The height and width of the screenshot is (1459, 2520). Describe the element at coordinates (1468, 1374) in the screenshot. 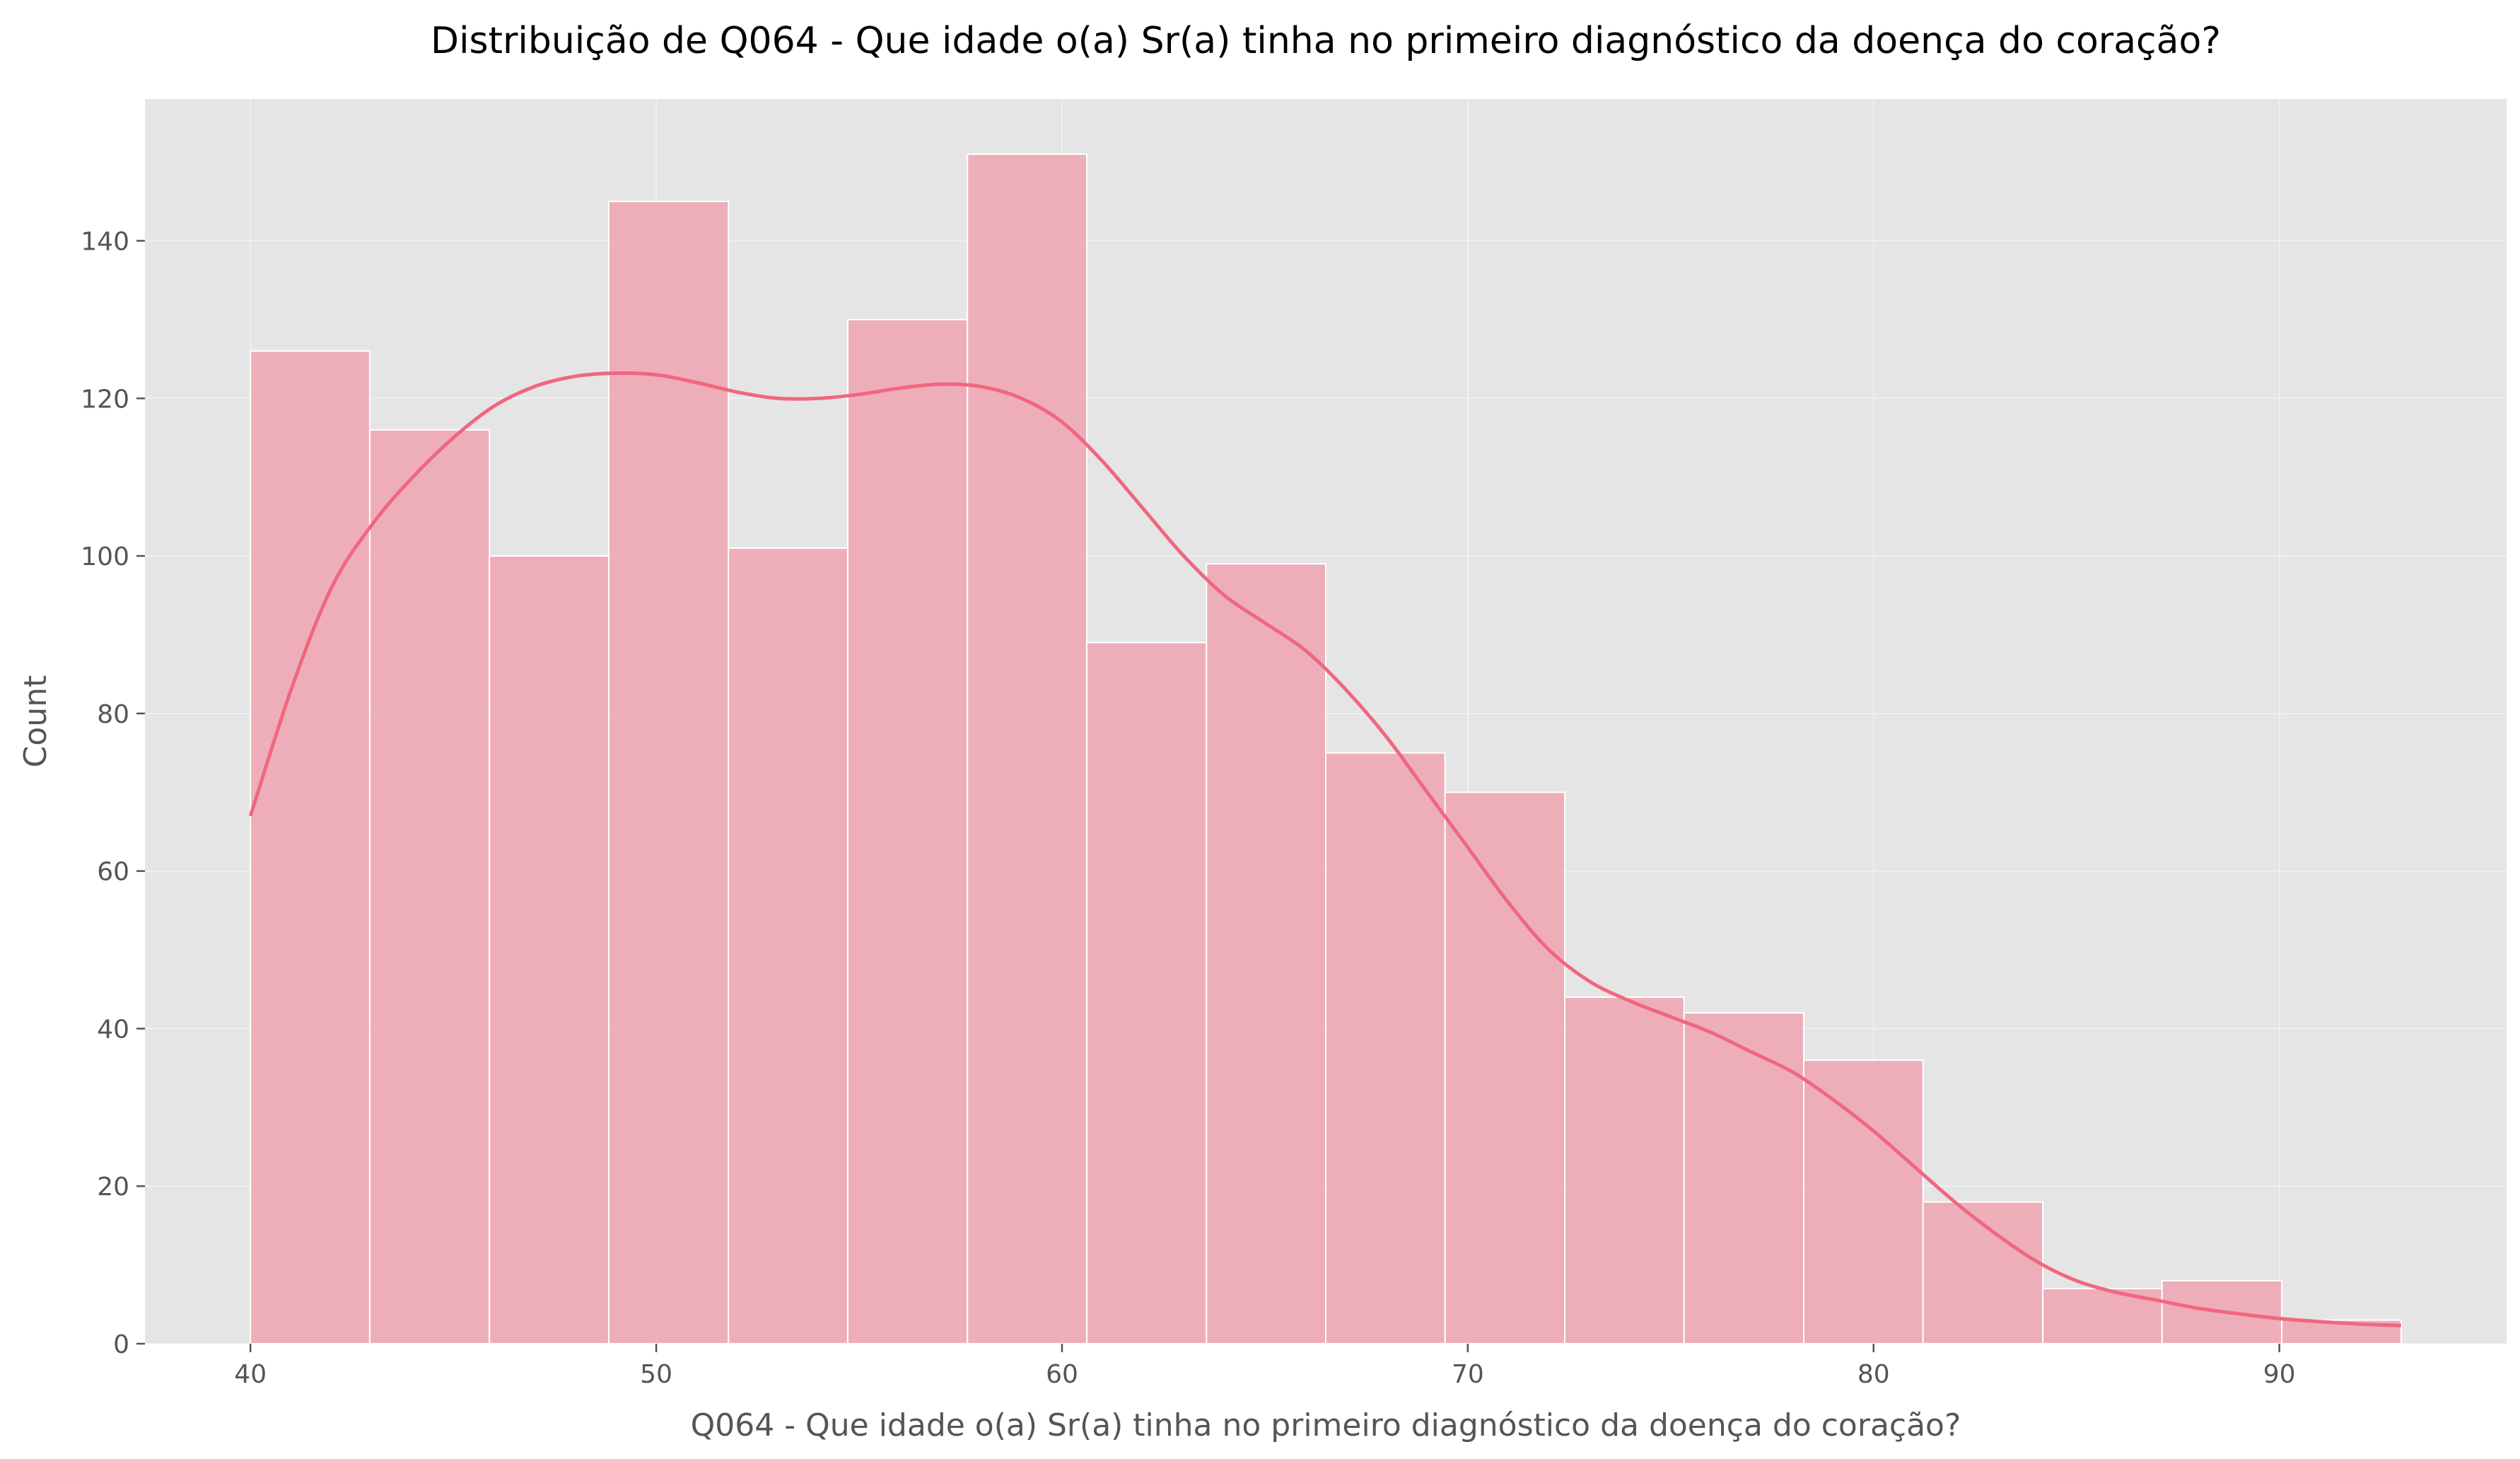

I see `x-tick-label: 70` at that location.